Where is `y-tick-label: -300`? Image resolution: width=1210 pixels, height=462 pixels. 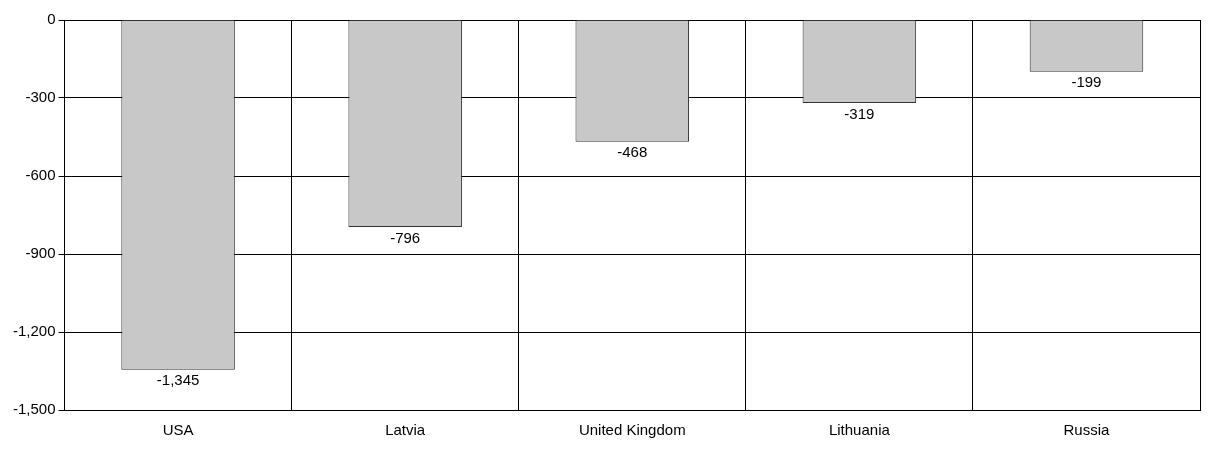 y-tick-label: -300 is located at coordinates (40, 97).